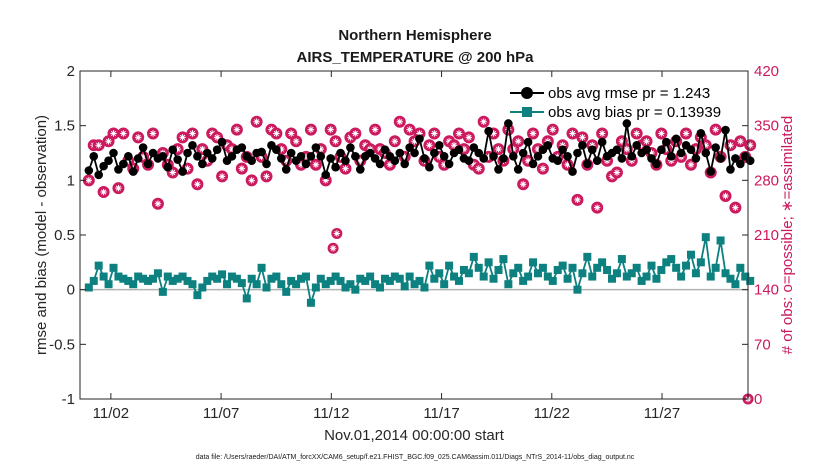  Describe the element at coordinates (766, 71) in the screenshot. I see `y2-tick-label: 420` at that location.